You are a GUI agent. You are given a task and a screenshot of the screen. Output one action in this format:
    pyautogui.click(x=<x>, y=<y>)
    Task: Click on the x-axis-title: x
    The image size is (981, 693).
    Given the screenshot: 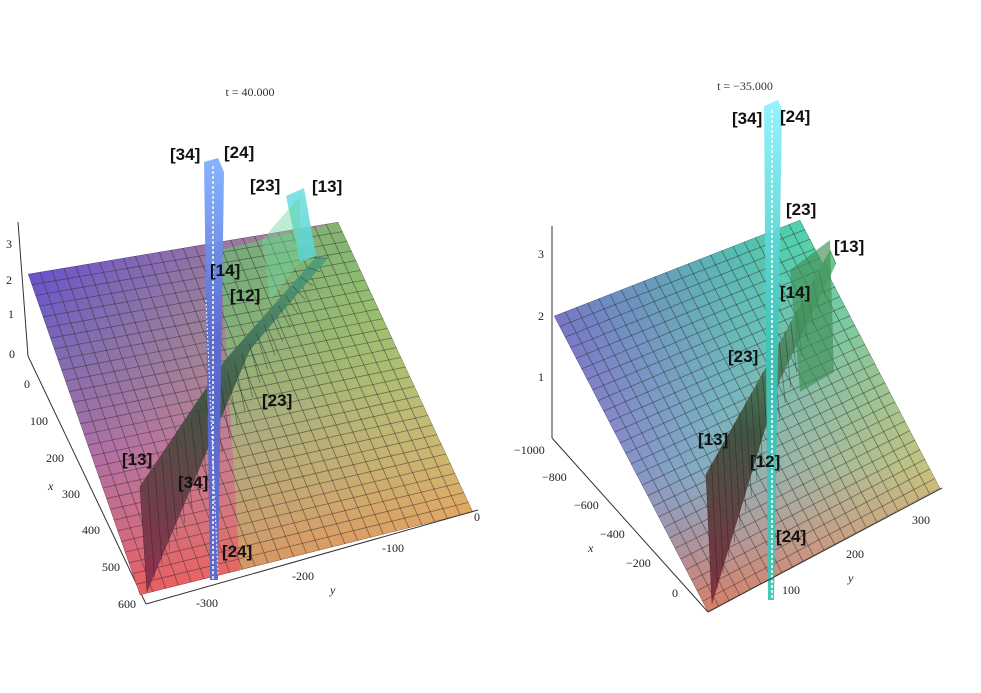 What is the action you would take?
    pyautogui.click(x=590, y=548)
    